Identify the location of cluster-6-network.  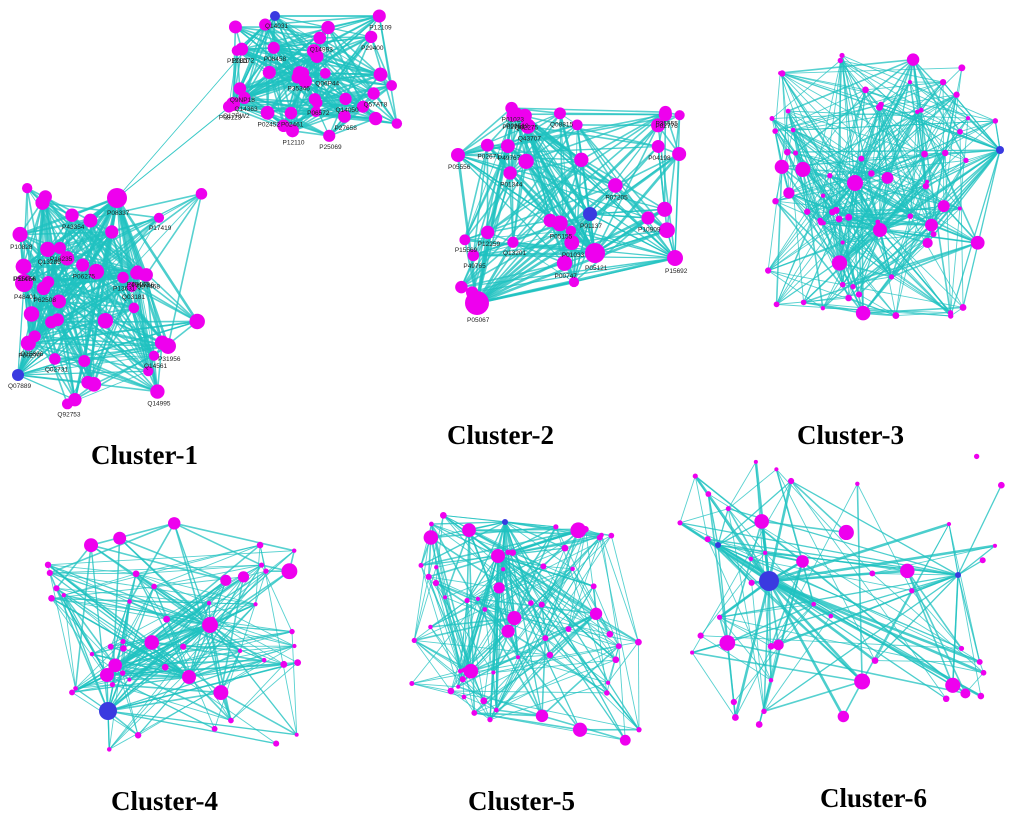
(841, 590).